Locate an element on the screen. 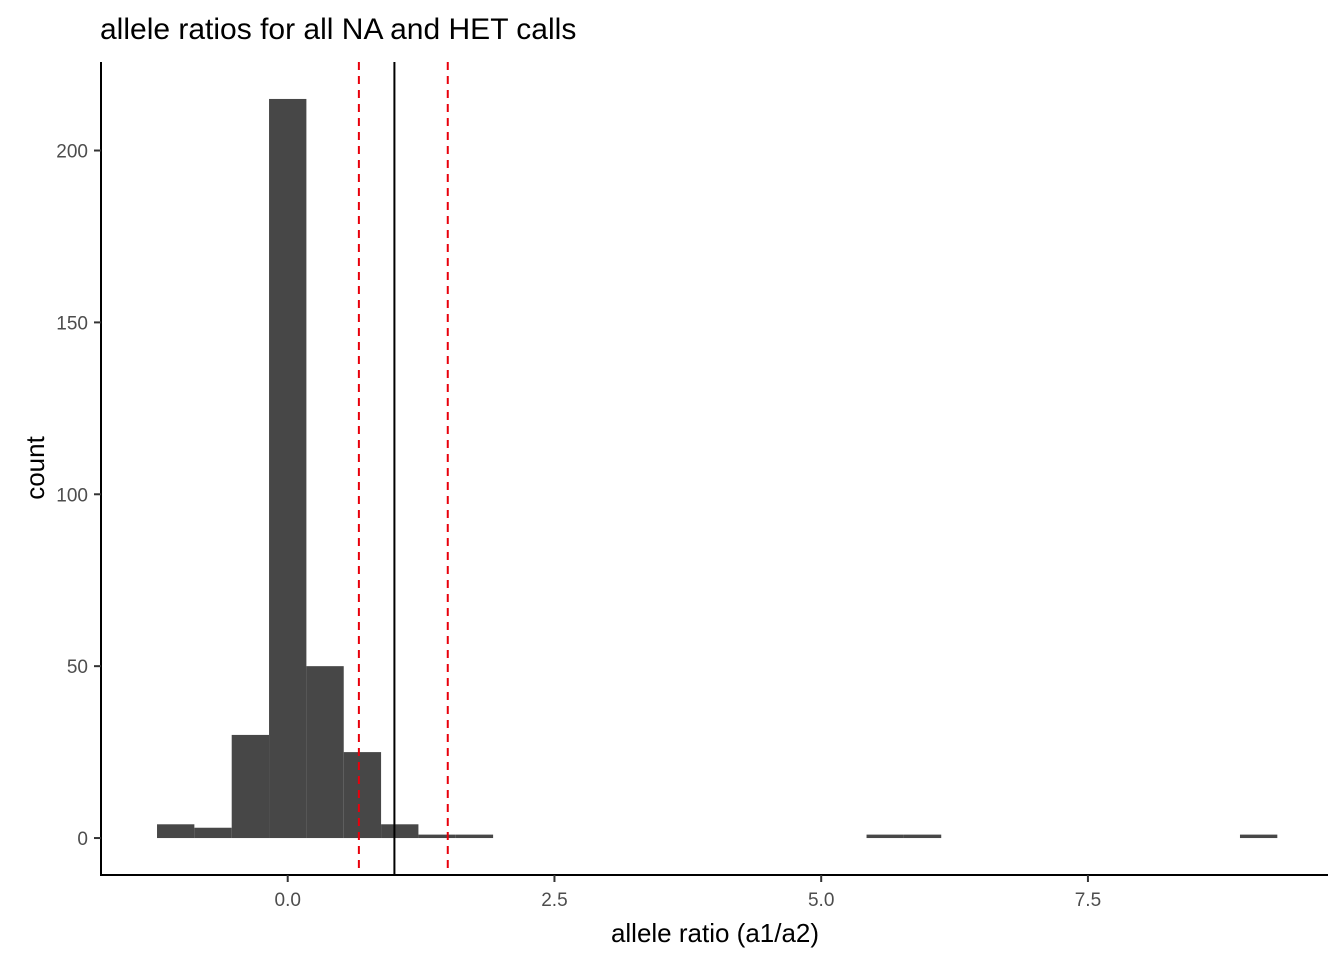  y-tick-label: 100 is located at coordinates (72, 495).